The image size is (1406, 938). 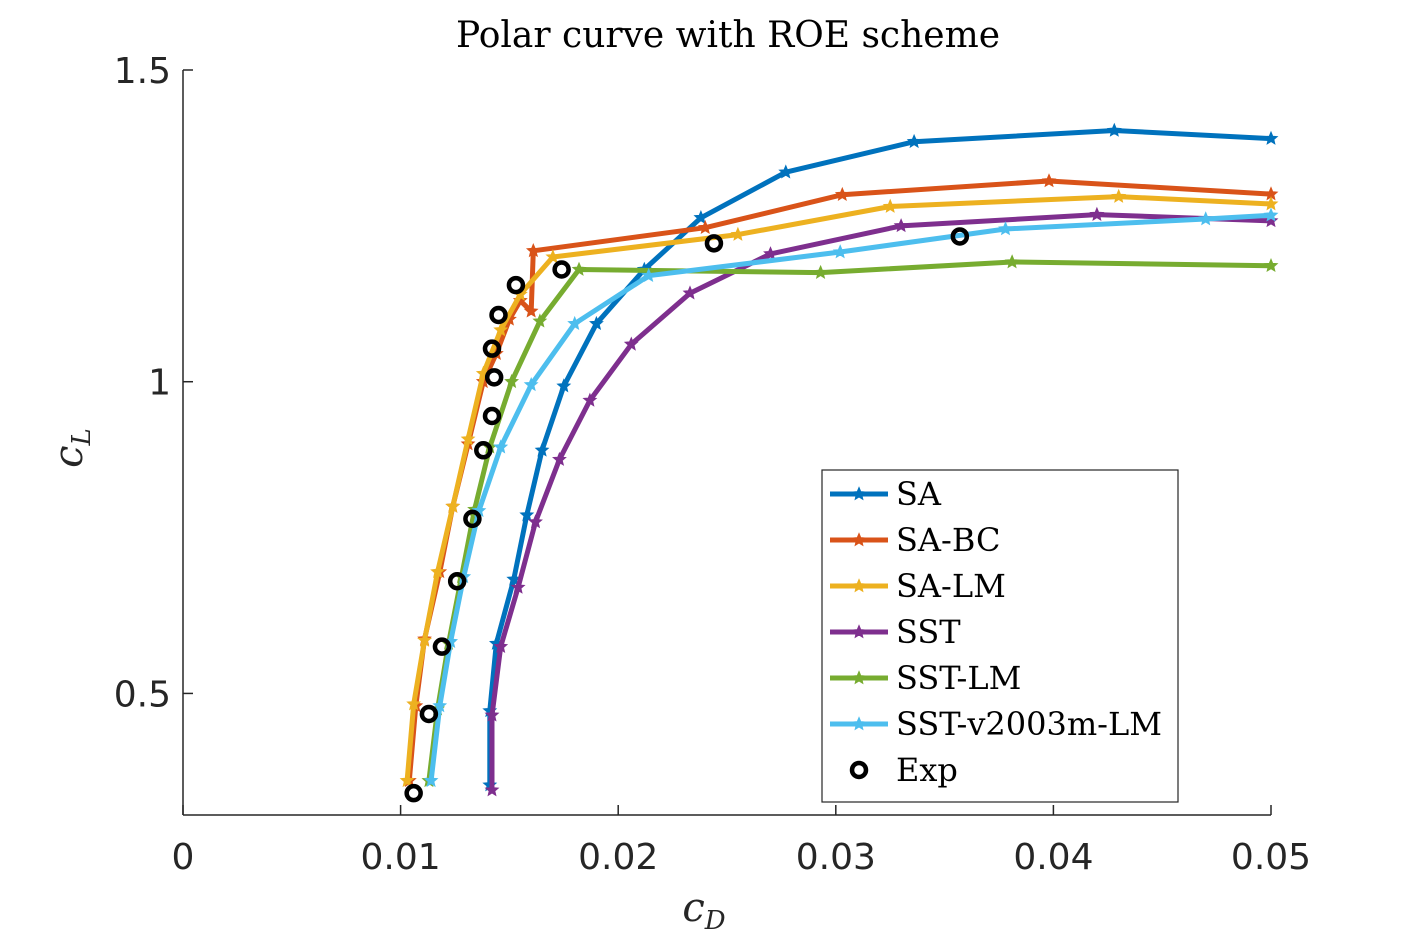 I want to click on legend-marker-sst-lm, so click(x=859, y=677).